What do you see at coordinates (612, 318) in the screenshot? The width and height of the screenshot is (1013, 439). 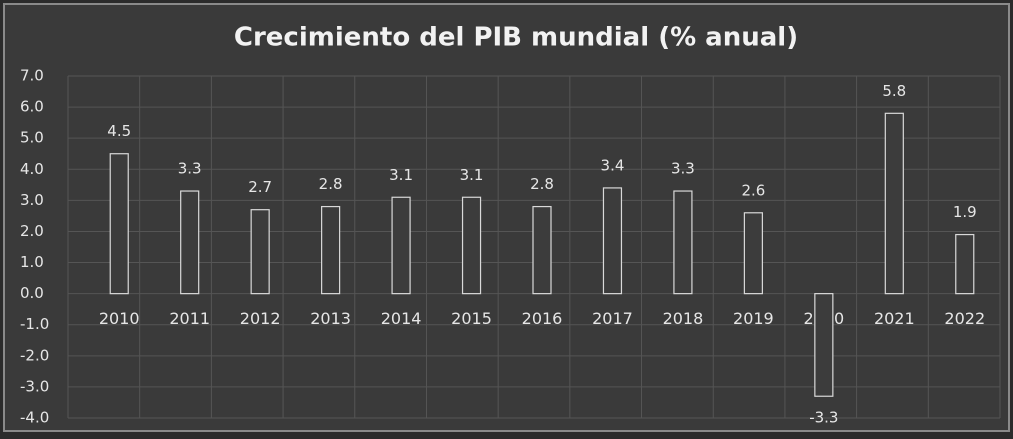 I see `x-tick-label: 2017` at bounding box center [612, 318].